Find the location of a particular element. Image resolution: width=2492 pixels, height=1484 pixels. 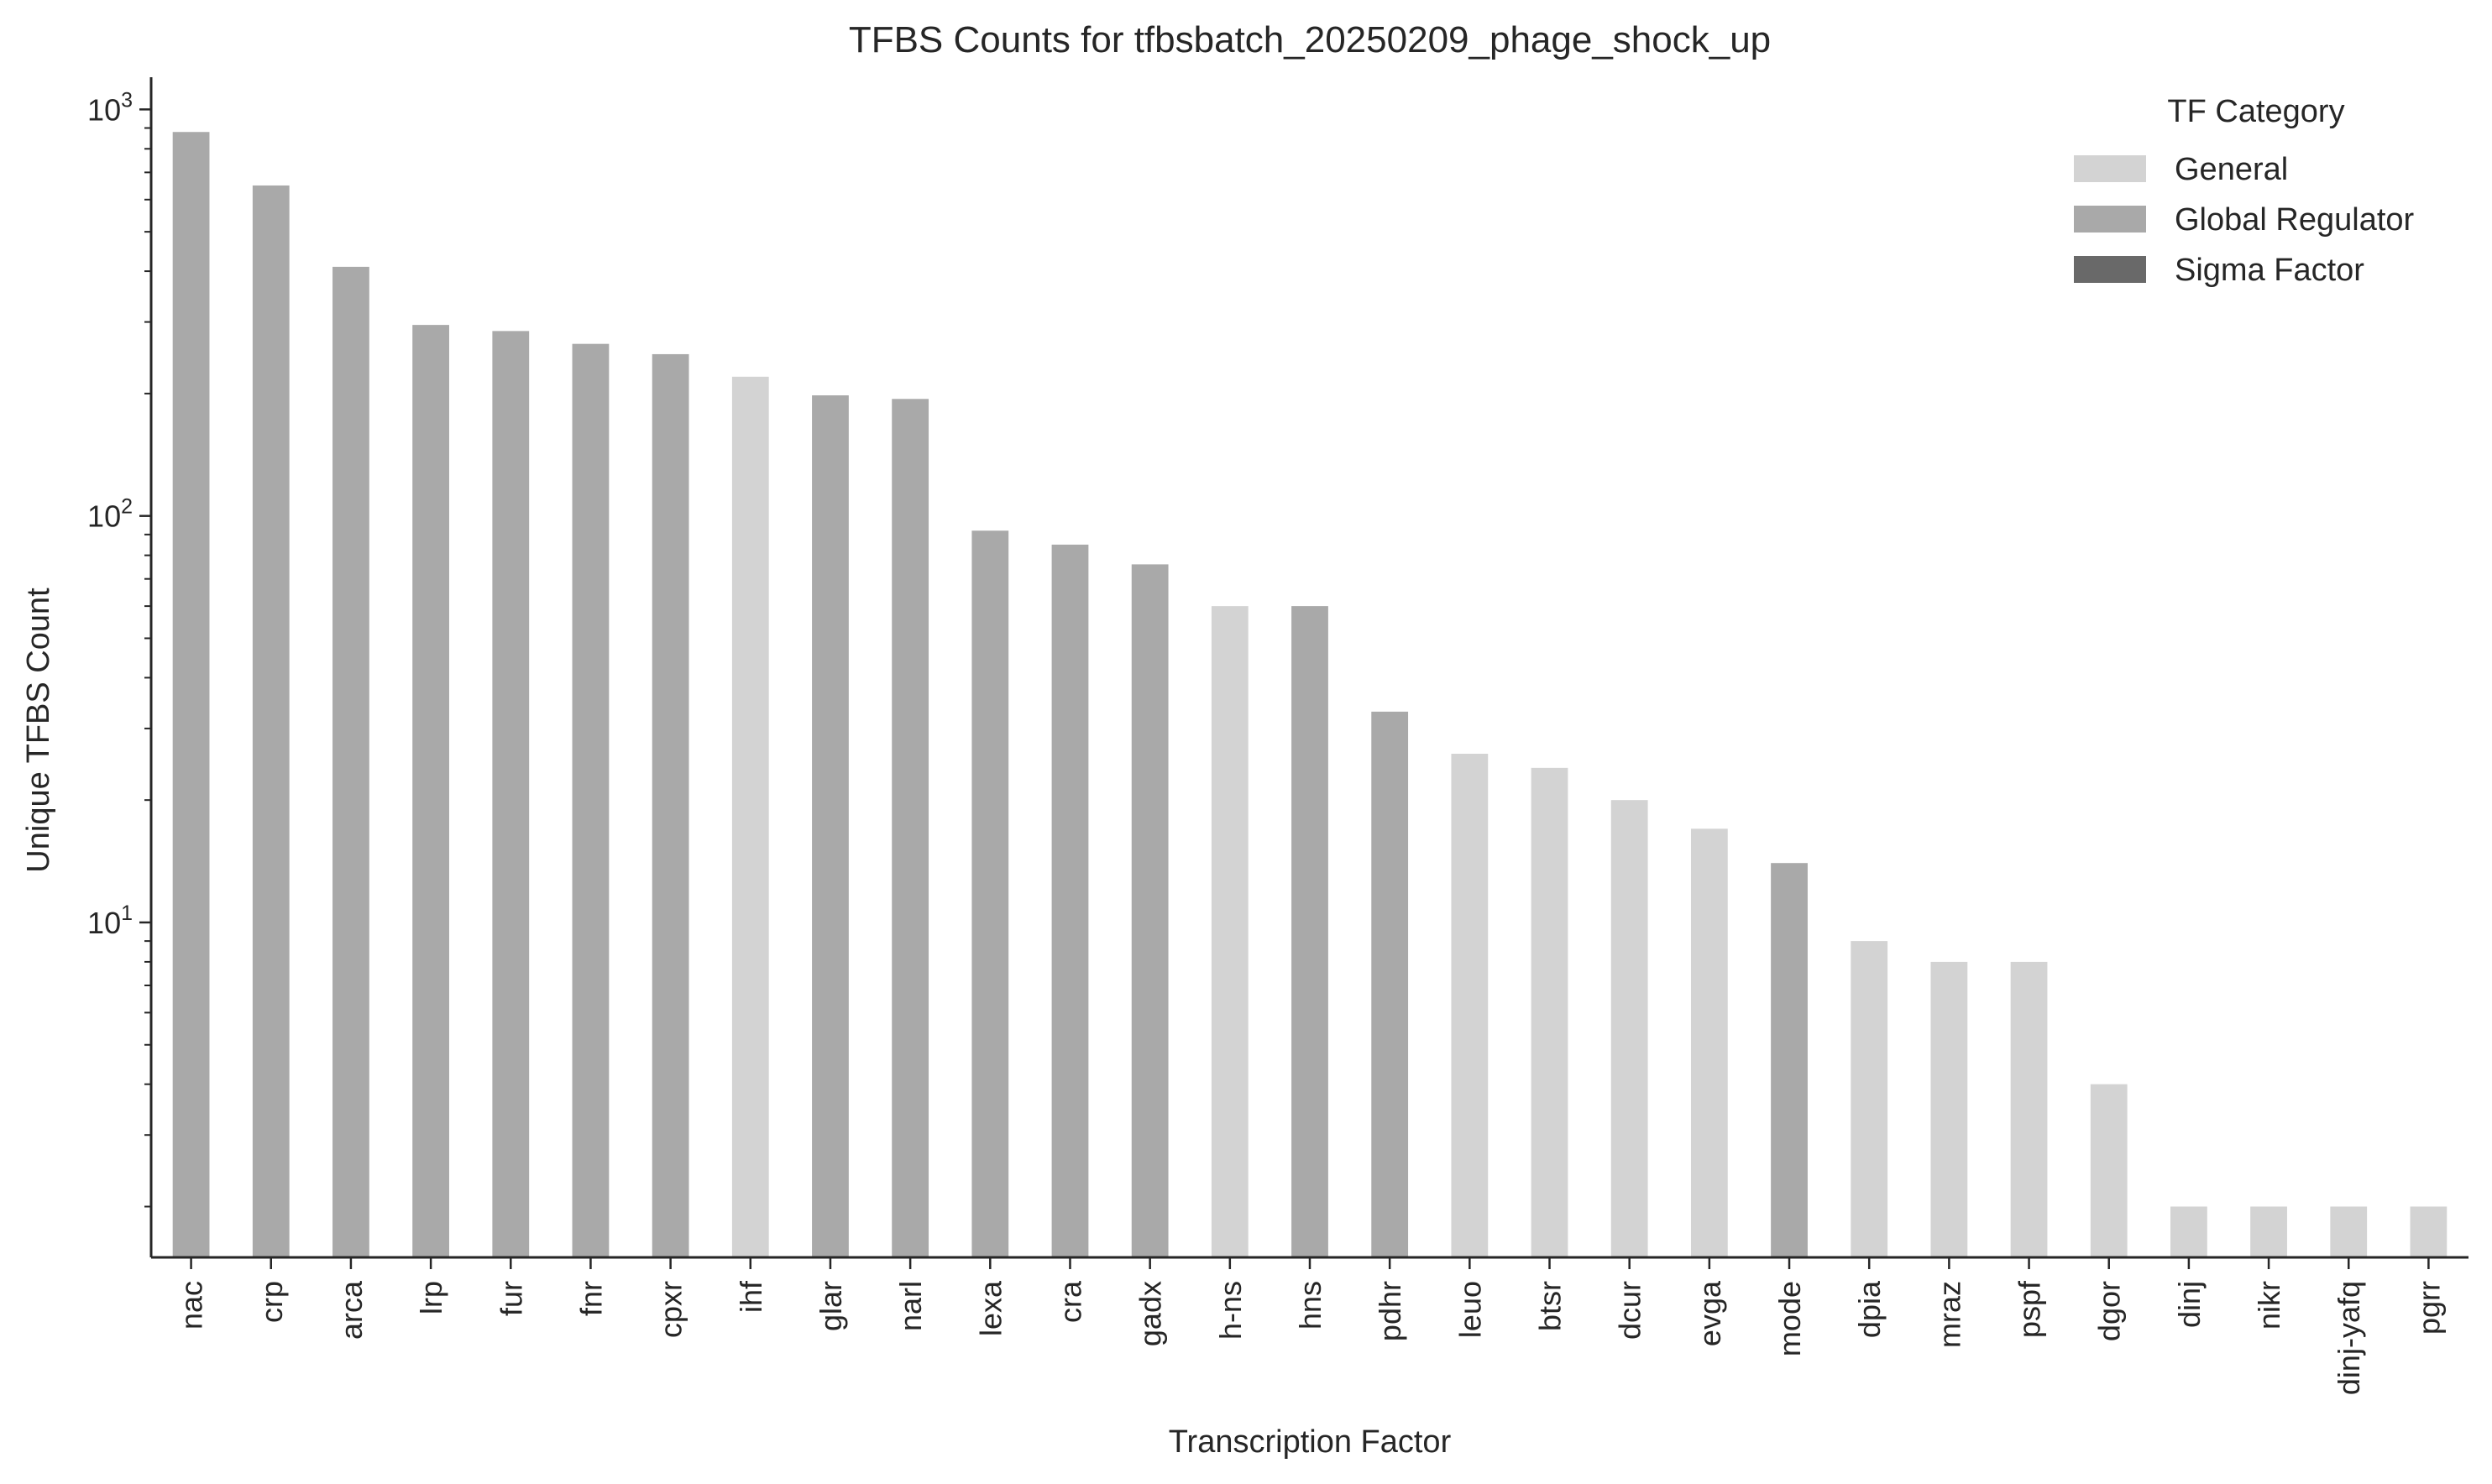

bar-crp is located at coordinates (271, 721).